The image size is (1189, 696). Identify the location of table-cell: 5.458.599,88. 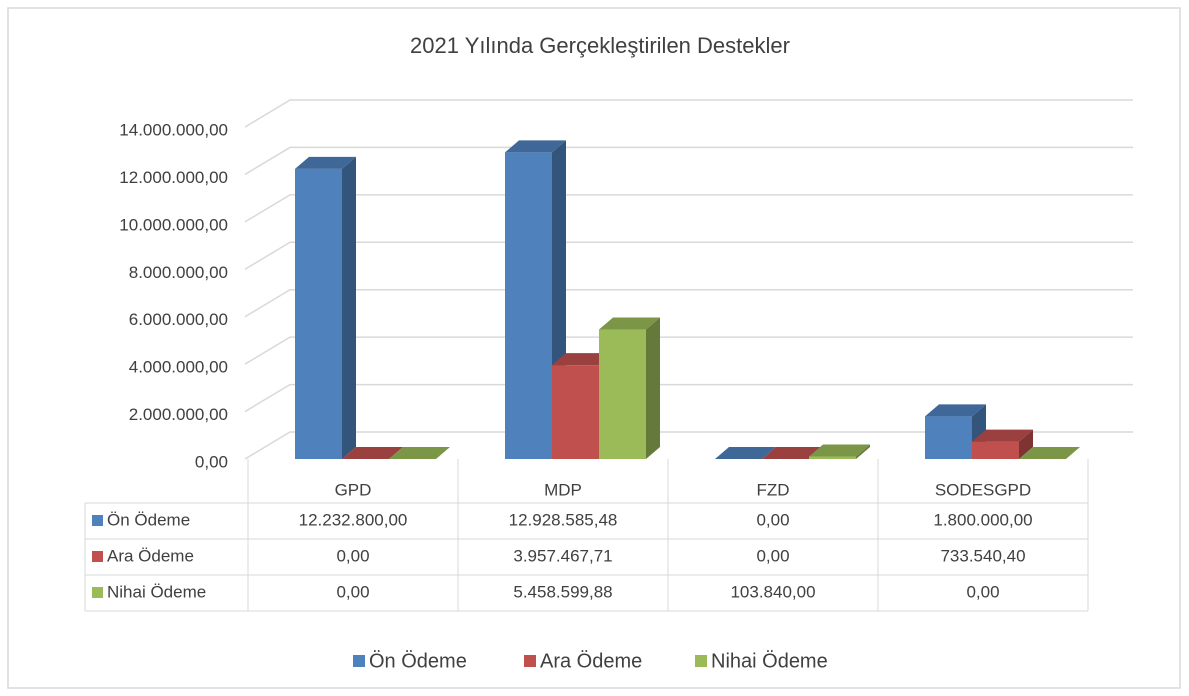
(562, 591).